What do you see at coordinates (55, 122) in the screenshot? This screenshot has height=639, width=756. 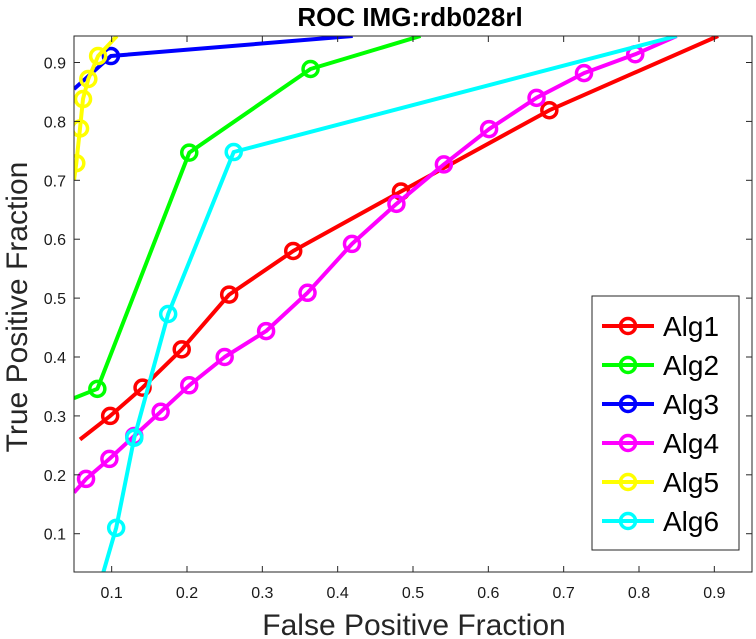 I see `y-tick-label: 0.8` at bounding box center [55, 122].